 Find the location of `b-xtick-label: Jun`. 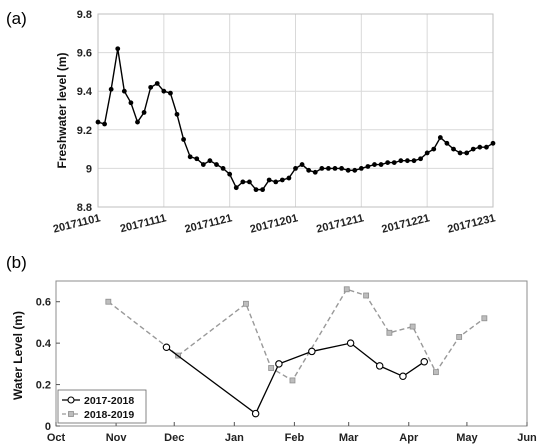

b-xtick-label: Jun is located at coordinates (527, 438).